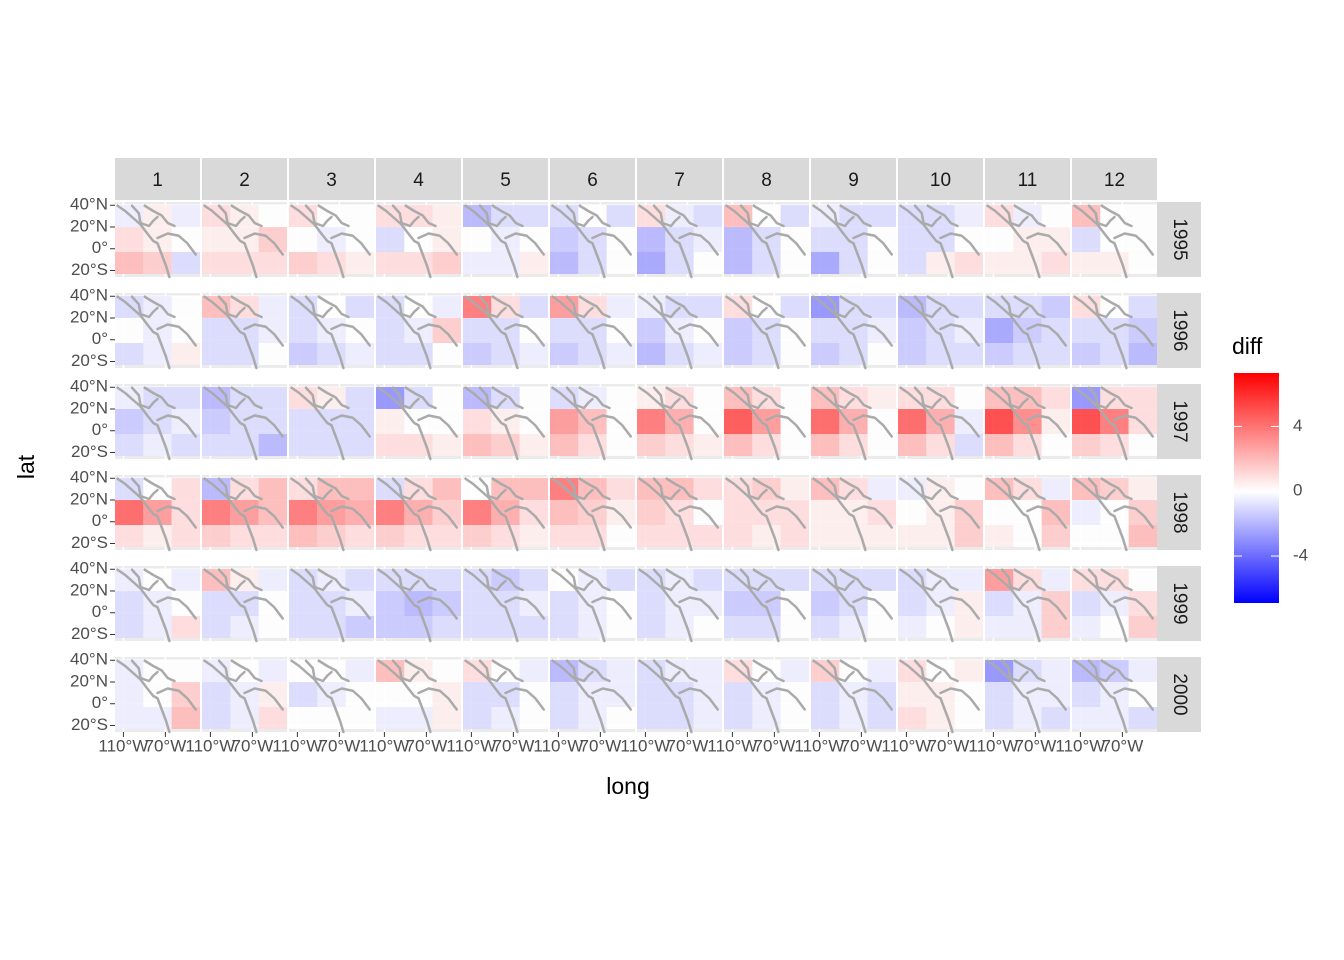 Image resolution: width=1344 pixels, height=960 pixels. I want to click on y-tick-label: 40°N, so click(89, 477).